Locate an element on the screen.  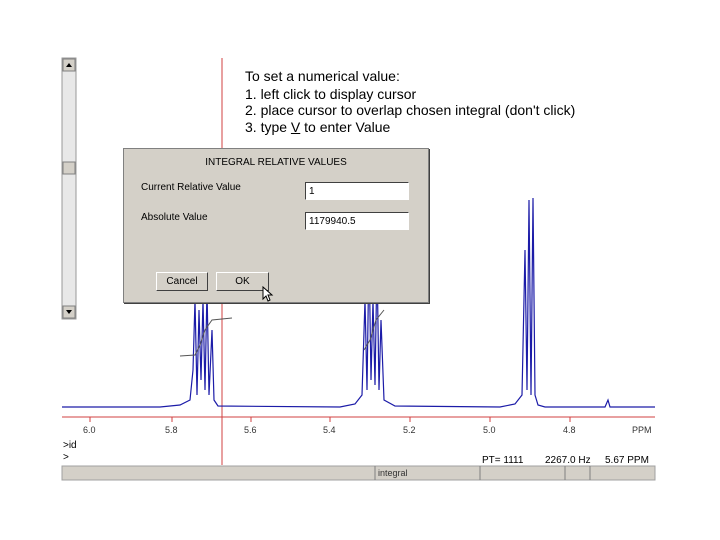
status-frequency: 2267.0 Hz is located at coordinates (568, 460).